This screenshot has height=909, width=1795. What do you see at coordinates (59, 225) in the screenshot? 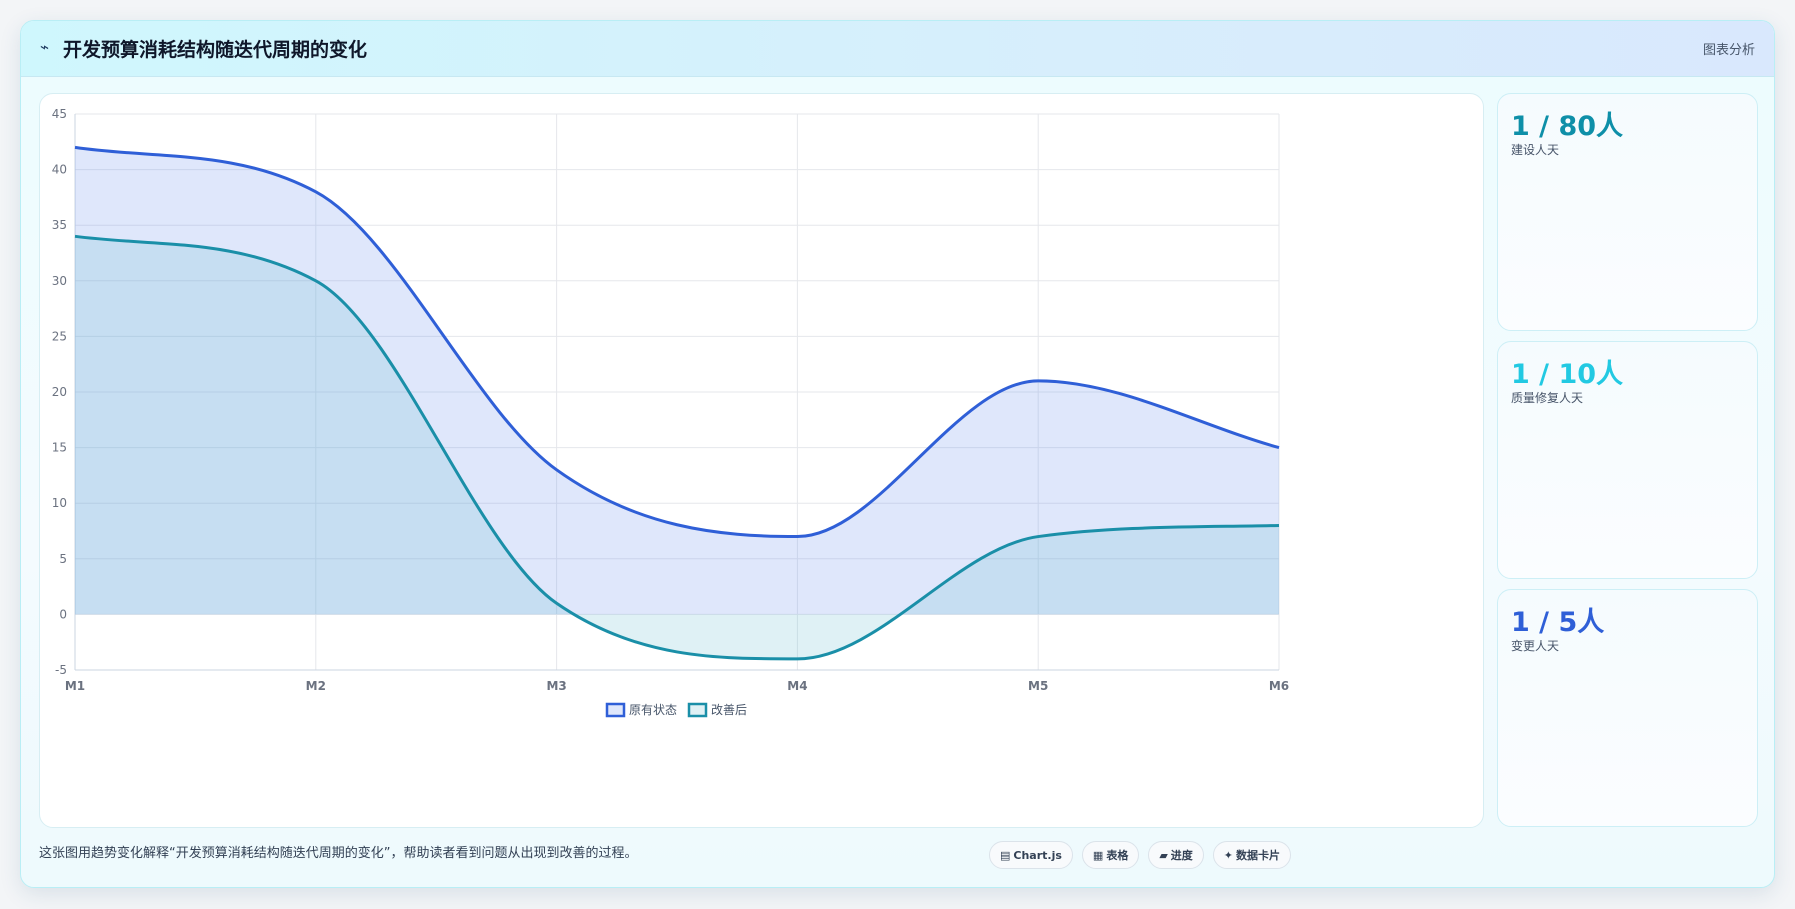
I see `y-tick-label: 35` at bounding box center [59, 225].